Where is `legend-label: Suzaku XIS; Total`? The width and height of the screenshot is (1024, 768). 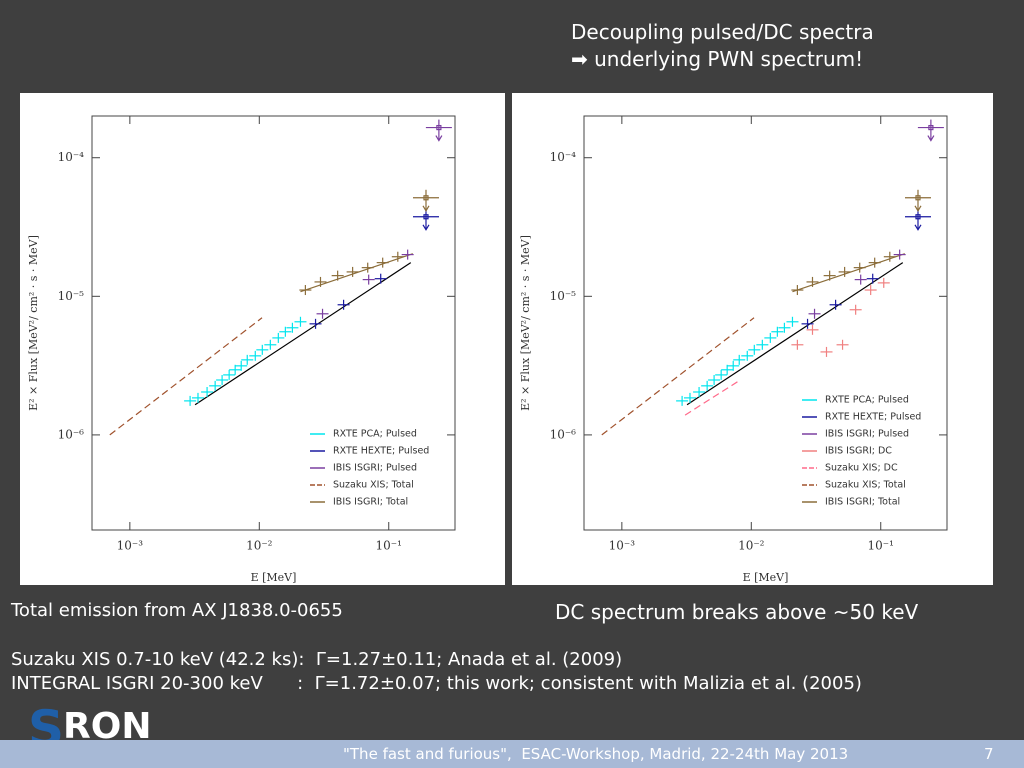 legend-label: Suzaku XIS; Total is located at coordinates (865, 485).